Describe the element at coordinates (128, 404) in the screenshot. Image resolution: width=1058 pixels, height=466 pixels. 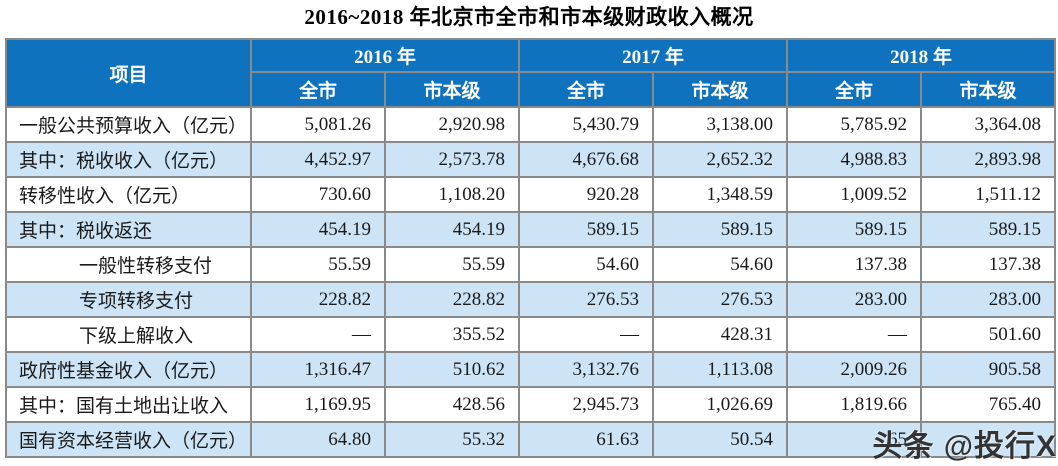
I see `row-label: 其中：国有土地出让收入` at that location.